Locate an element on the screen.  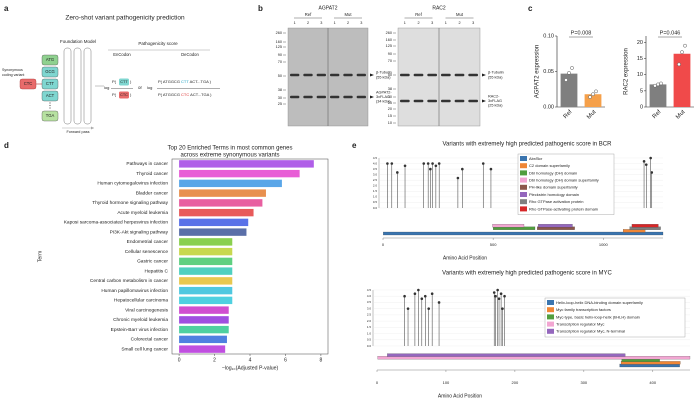
y-tick-label: Acute myeloid leukemia is located at coordinates (142, 213).